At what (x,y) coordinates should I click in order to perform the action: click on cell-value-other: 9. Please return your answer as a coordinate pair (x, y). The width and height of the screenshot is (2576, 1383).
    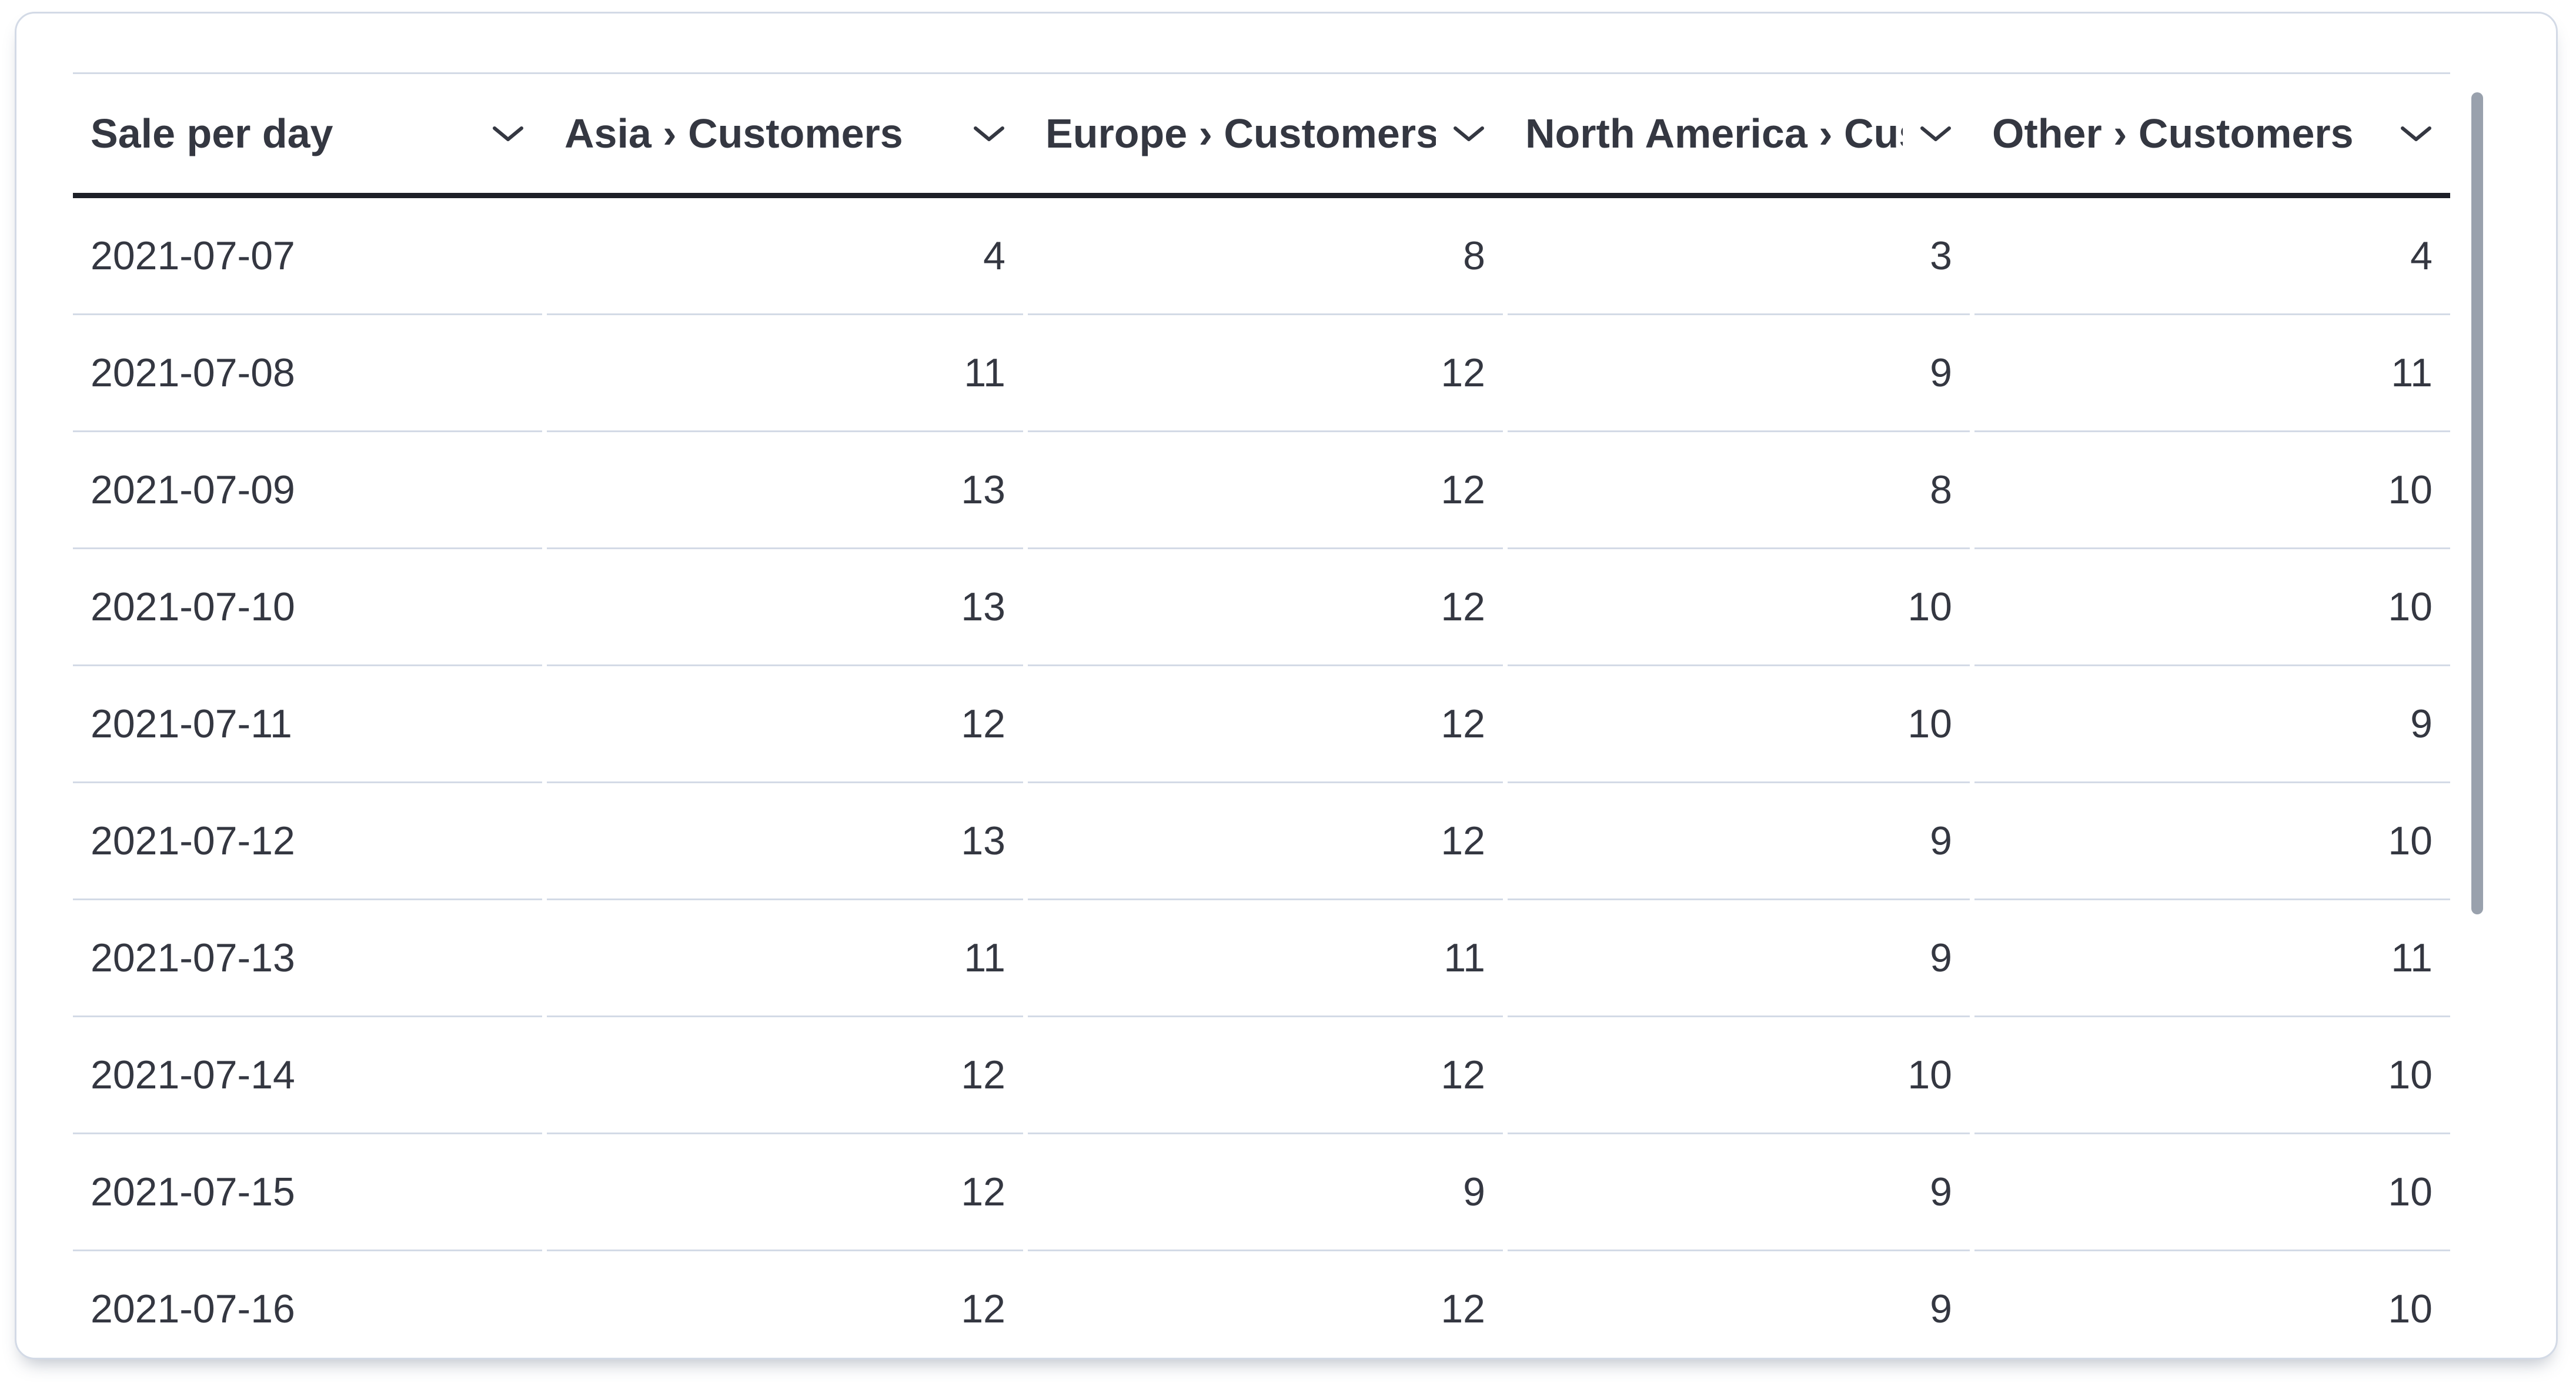
    Looking at the image, I should click on (2212, 724).